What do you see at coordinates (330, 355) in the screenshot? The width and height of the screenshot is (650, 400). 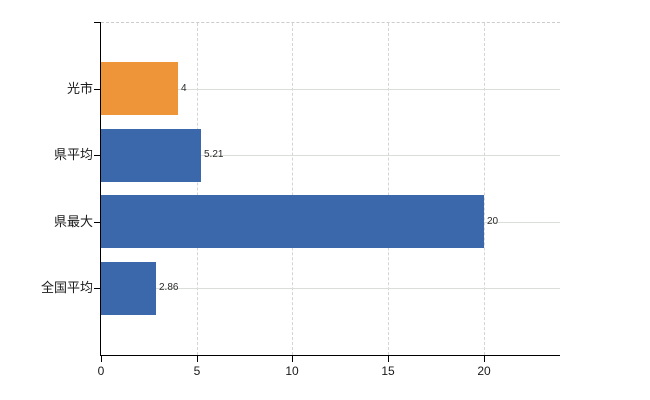 I see `x-axis-line` at bounding box center [330, 355].